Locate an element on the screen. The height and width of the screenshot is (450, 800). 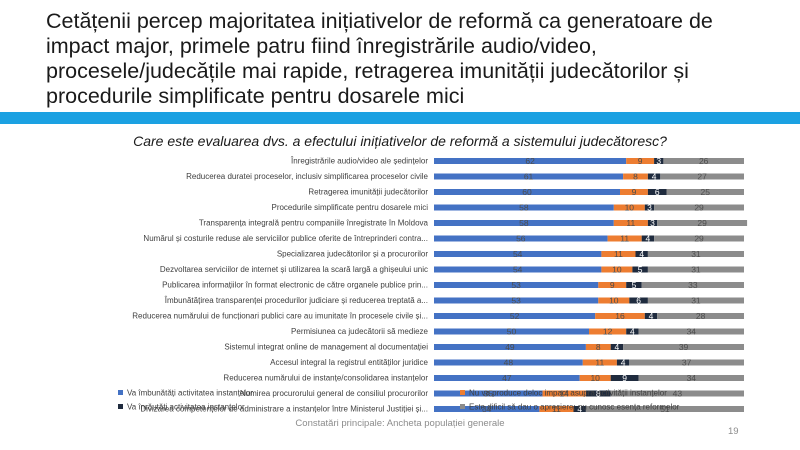
data-label: 52 is located at coordinates (515, 316).